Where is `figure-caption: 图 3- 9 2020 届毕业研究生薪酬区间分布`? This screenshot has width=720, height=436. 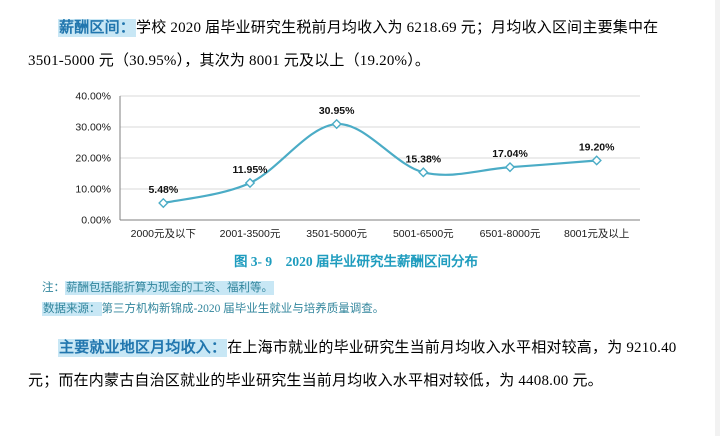
figure-caption: 图 3- 9 2020 届毕业研究生薪酬区间分布 is located at coordinates (356, 261).